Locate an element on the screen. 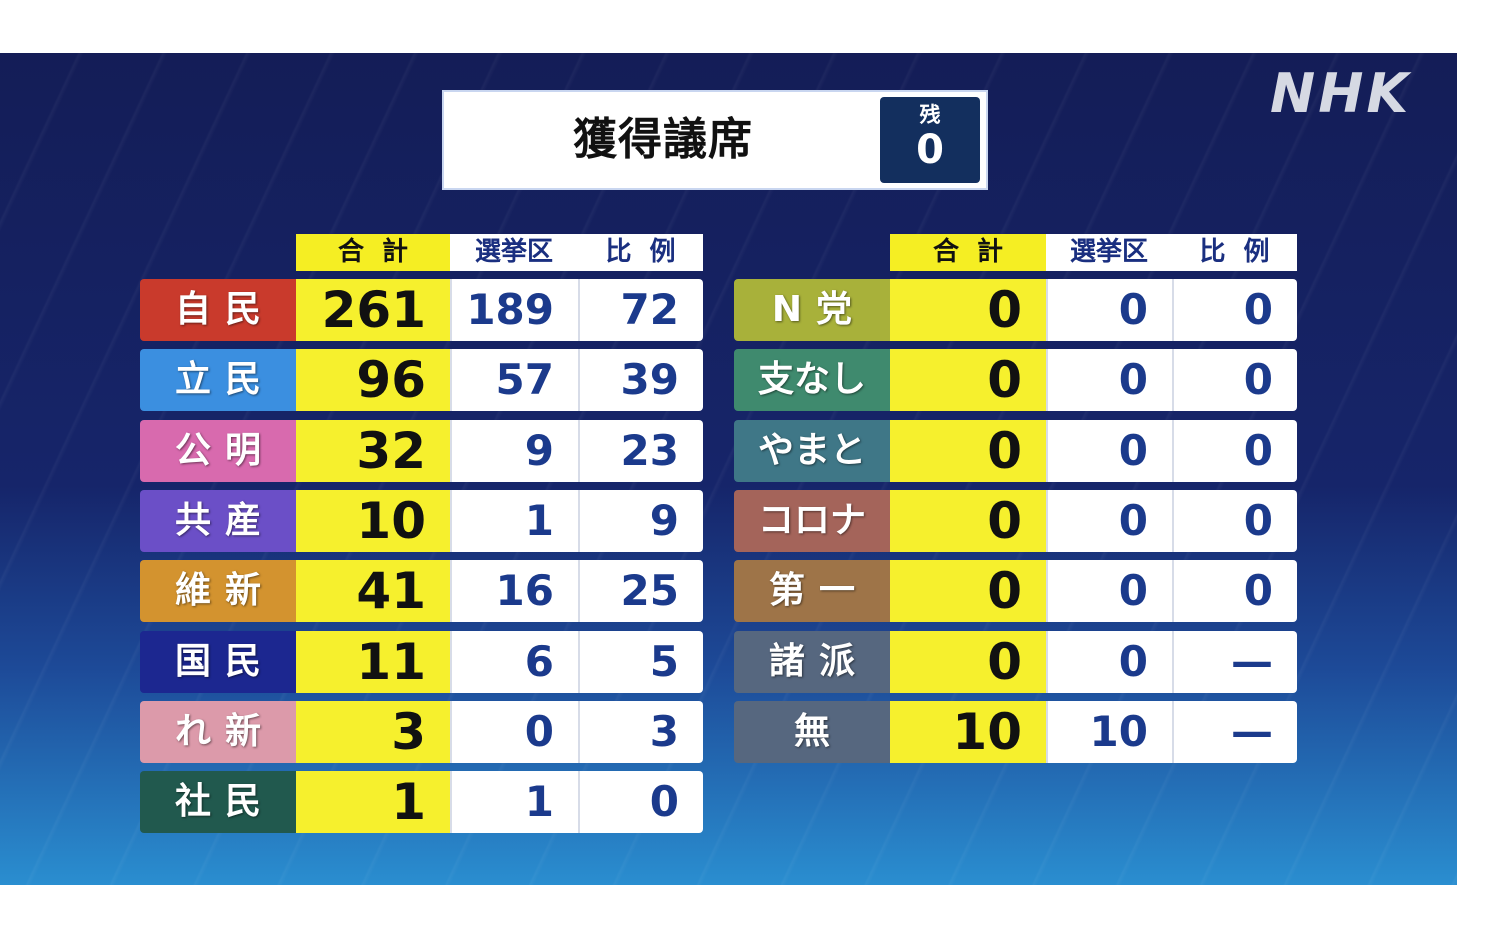  table-row: 国民 11 6 5 is located at coordinates (421, 661).